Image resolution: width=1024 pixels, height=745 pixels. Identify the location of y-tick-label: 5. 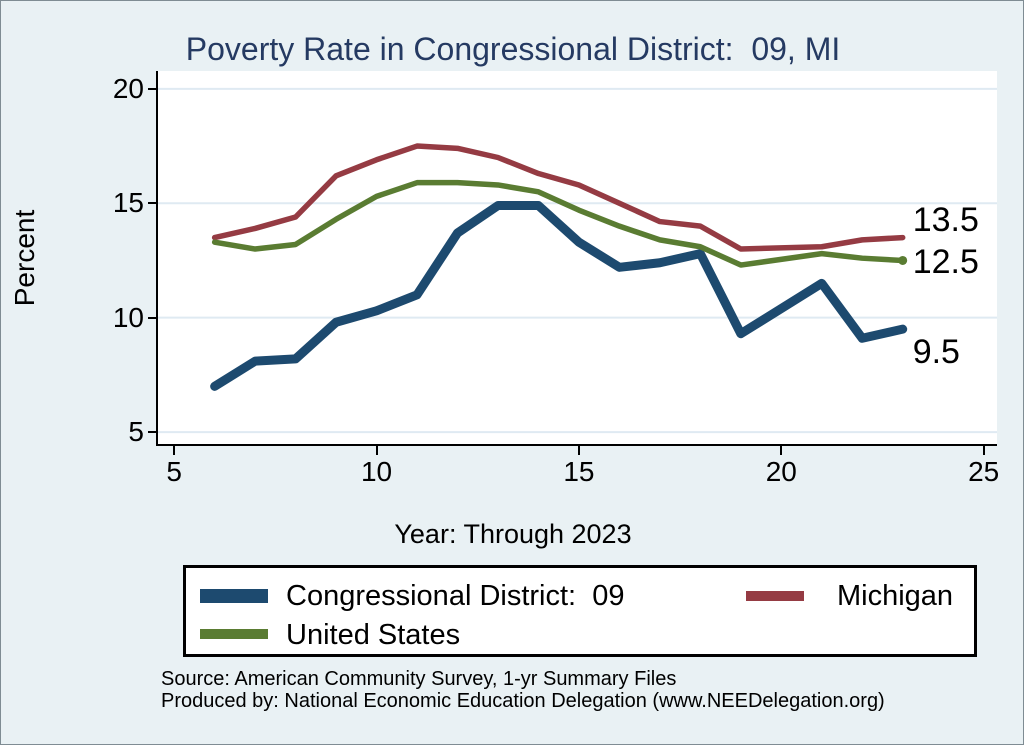
(136, 432).